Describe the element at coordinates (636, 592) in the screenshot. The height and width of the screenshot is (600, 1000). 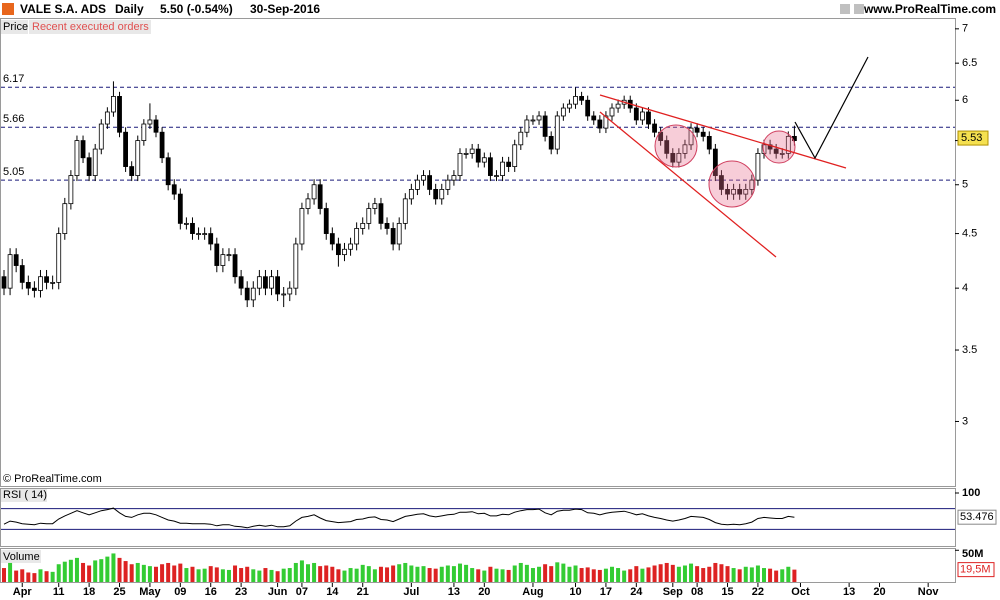
I see `x-tick-label: 24` at that location.